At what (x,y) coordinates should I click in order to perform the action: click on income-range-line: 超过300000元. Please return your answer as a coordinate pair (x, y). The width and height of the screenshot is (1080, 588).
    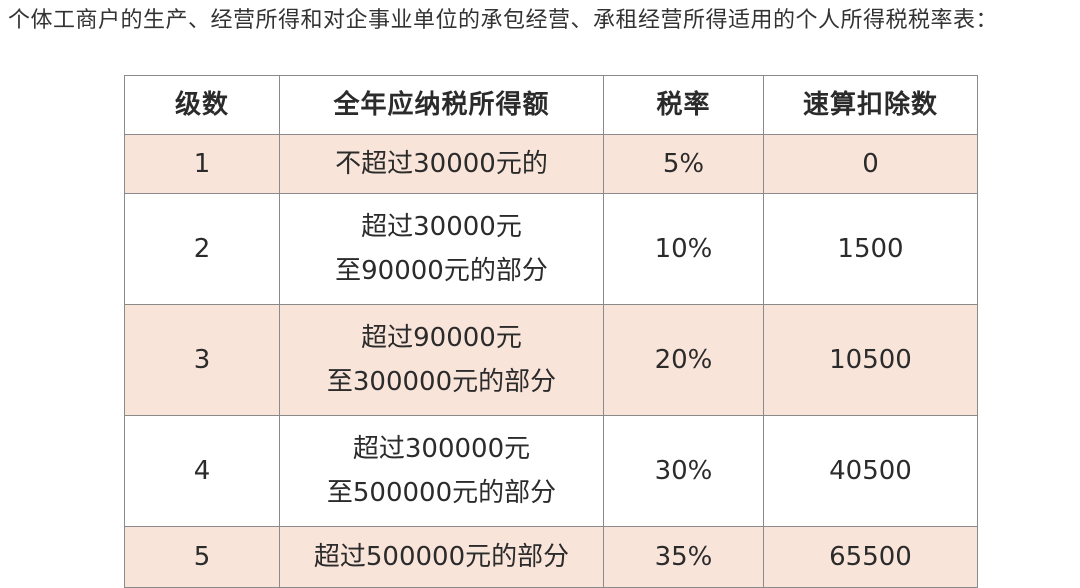
    Looking at the image, I should click on (441, 449).